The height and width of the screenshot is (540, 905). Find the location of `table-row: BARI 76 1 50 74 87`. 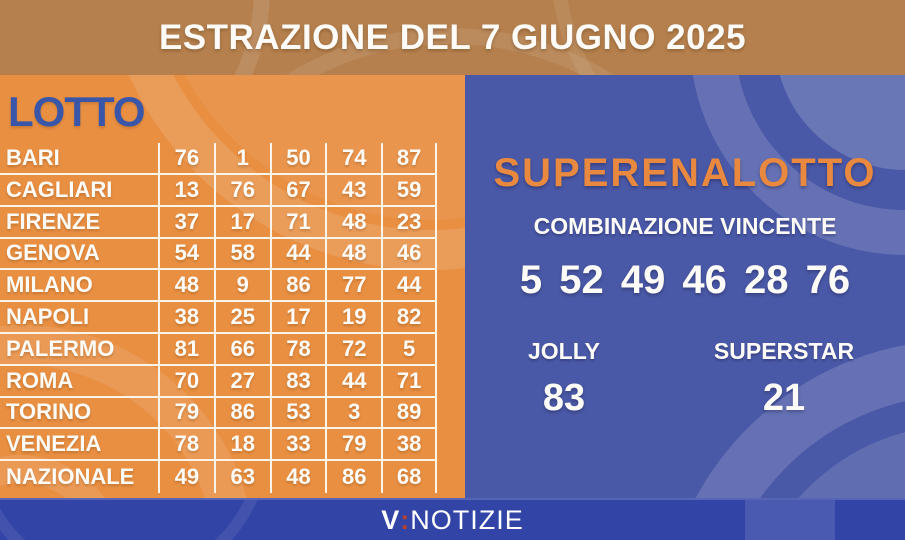

table-row: BARI 76 1 50 74 87 is located at coordinates (218, 159).